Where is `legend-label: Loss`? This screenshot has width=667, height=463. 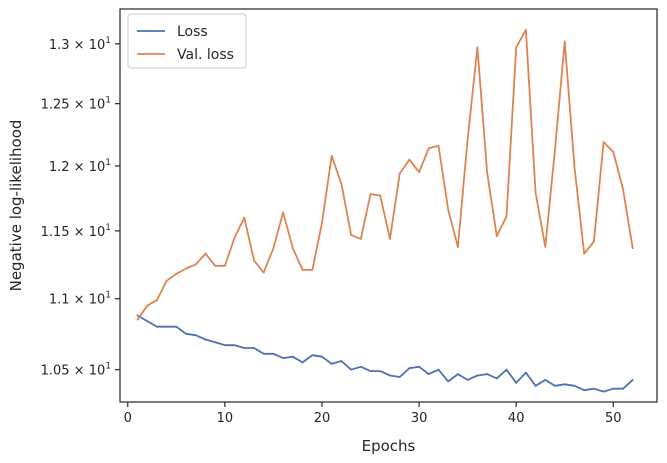 legend-label: Loss is located at coordinates (192, 32).